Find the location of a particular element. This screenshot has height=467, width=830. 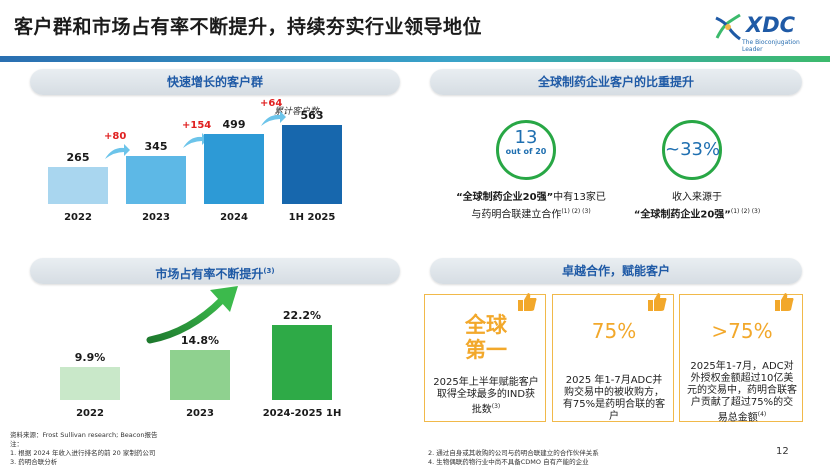

header-divider is located at coordinates (415, 59).